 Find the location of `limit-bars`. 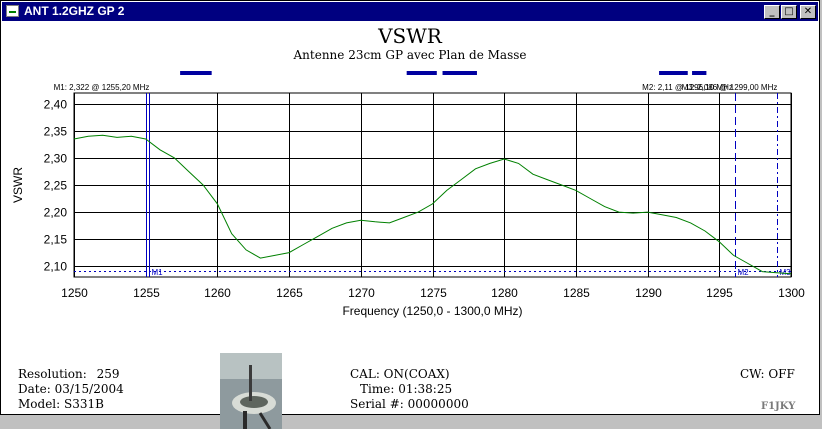

limit-bars is located at coordinates (443, 73).